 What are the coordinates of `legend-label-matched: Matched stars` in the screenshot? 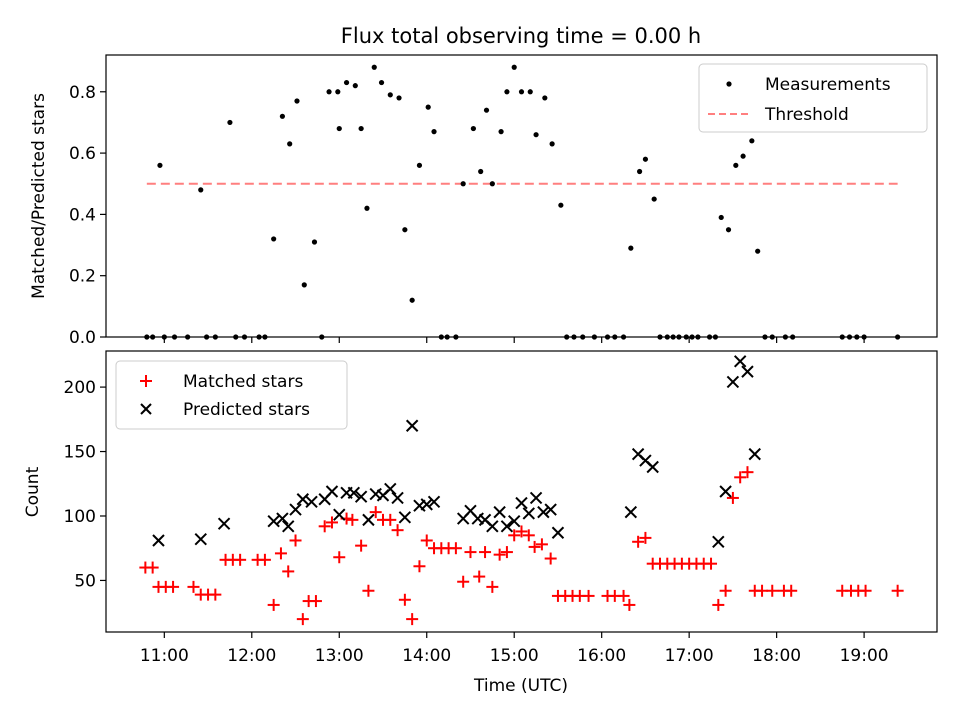 It's located at (243, 382).